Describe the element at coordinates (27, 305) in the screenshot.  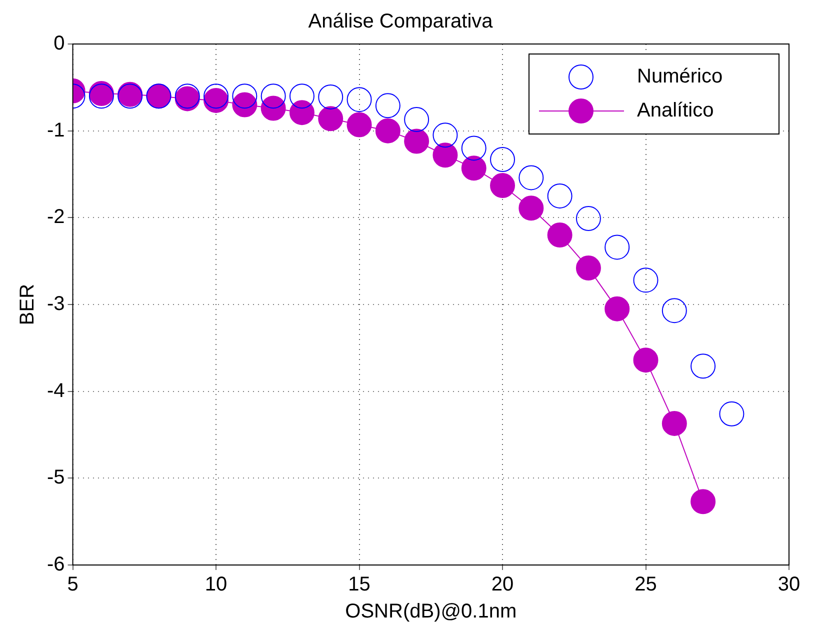
I see `y-axis-title: BER` at that location.